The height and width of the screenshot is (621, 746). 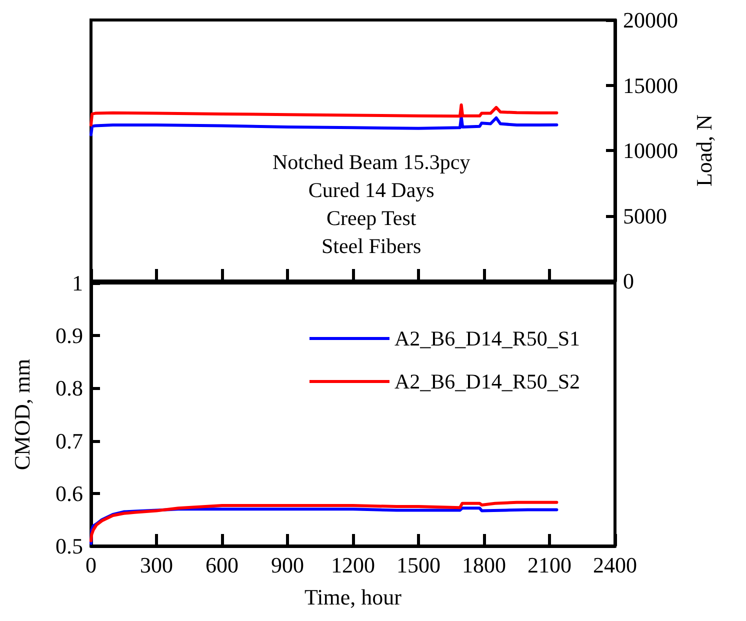 I want to click on y-tick-label: 1, so click(x=77, y=283).